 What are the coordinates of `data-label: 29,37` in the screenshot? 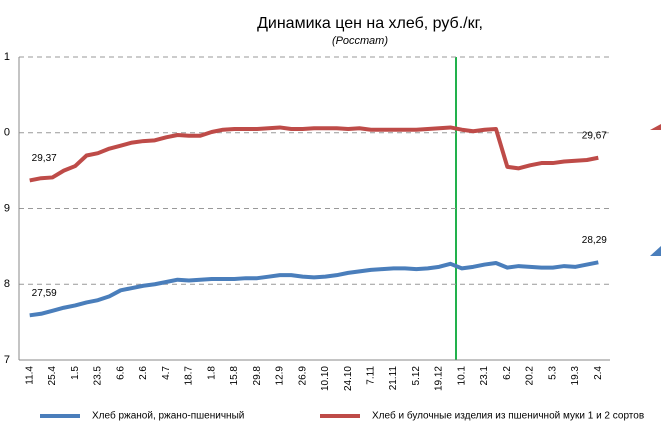 It's located at (44, 158).